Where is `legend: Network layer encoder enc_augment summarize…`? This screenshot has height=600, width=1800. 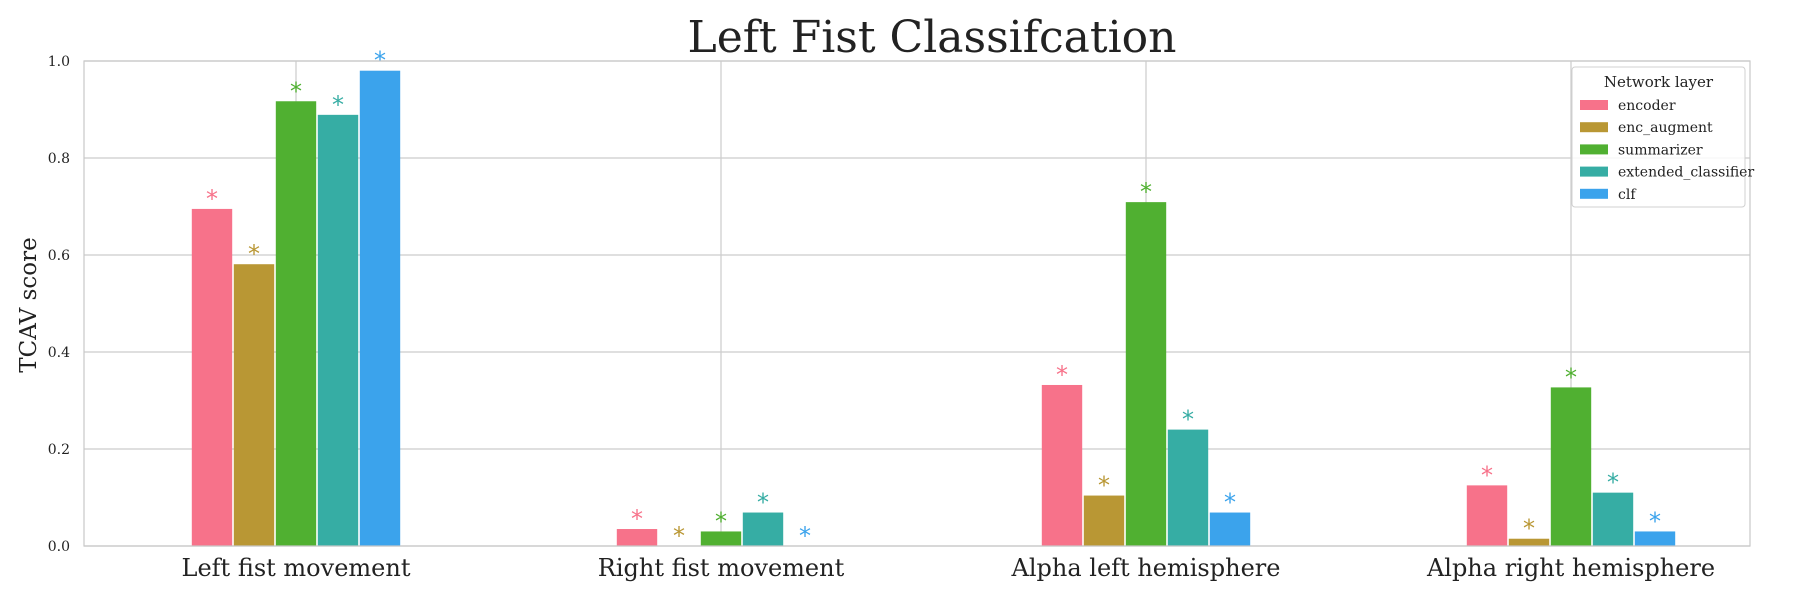
legend: Network layer encoder enc_augment summarize… is located at coordinates (1662, 137).